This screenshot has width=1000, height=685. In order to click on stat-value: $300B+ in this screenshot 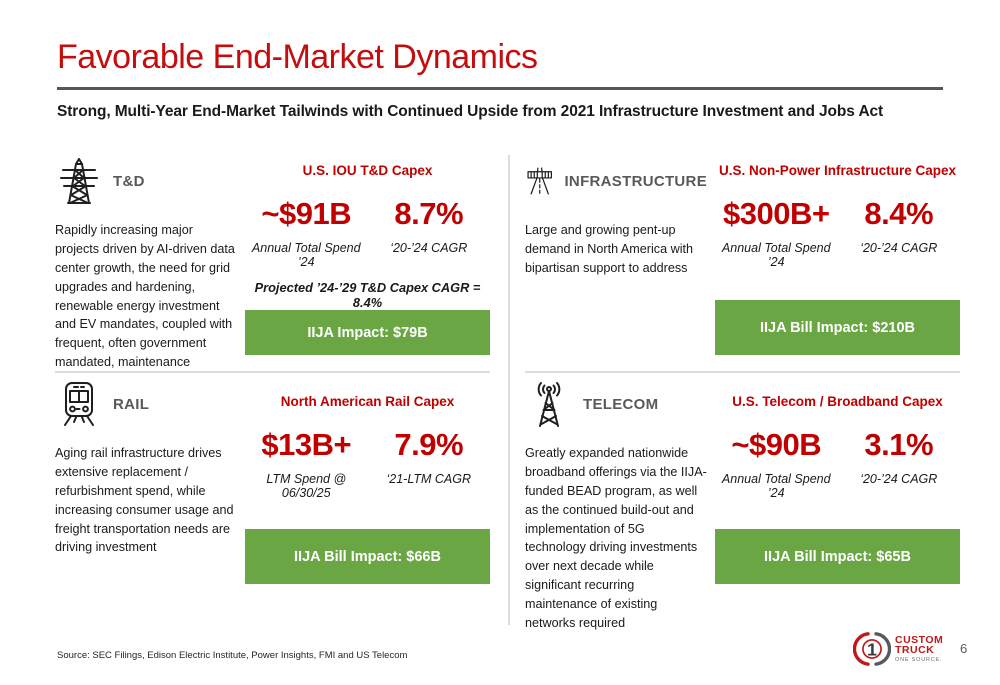, I will do `click(776, 213)`.